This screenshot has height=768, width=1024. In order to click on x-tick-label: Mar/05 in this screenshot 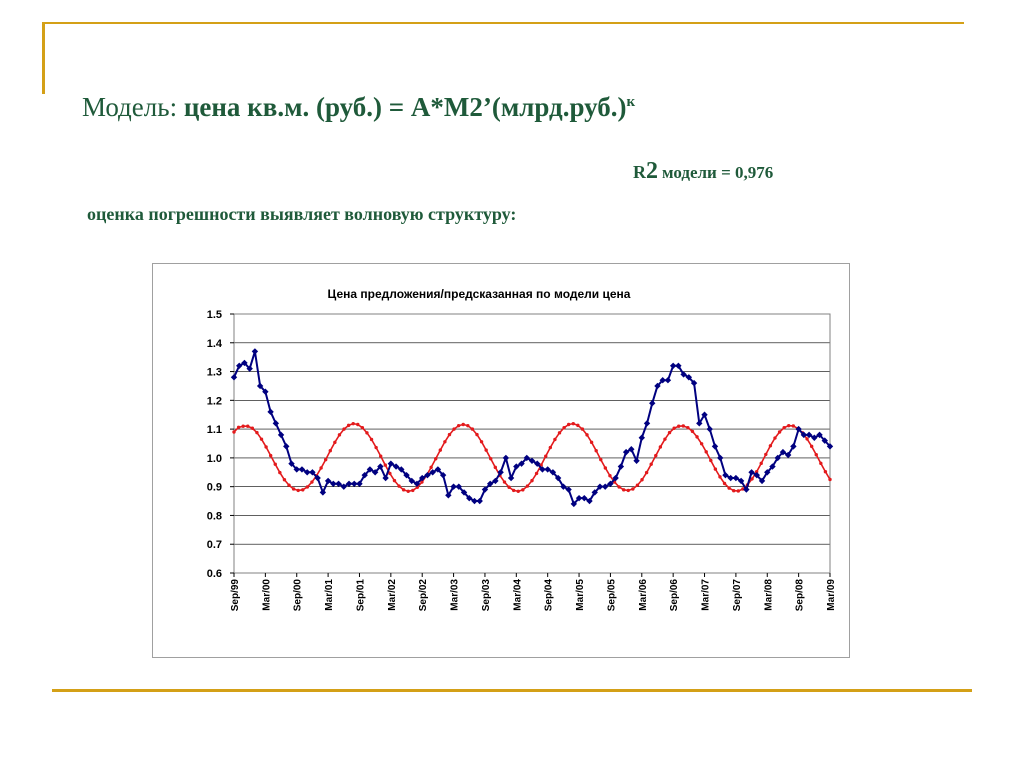, I will do `click(580, 595)`.